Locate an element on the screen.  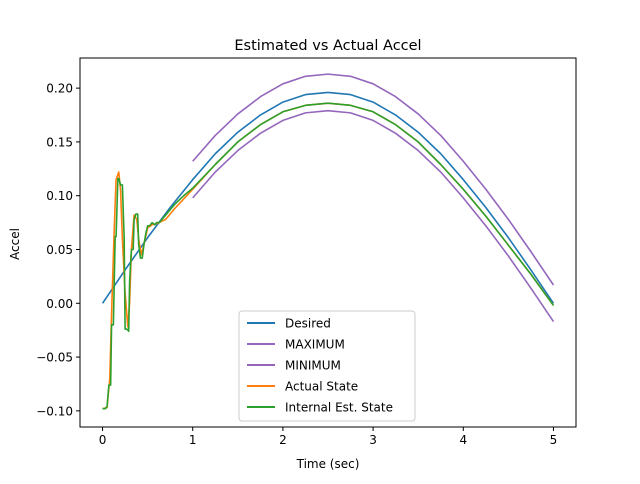
y-tick-label: 0.00 is located at coordinates (59, 304).